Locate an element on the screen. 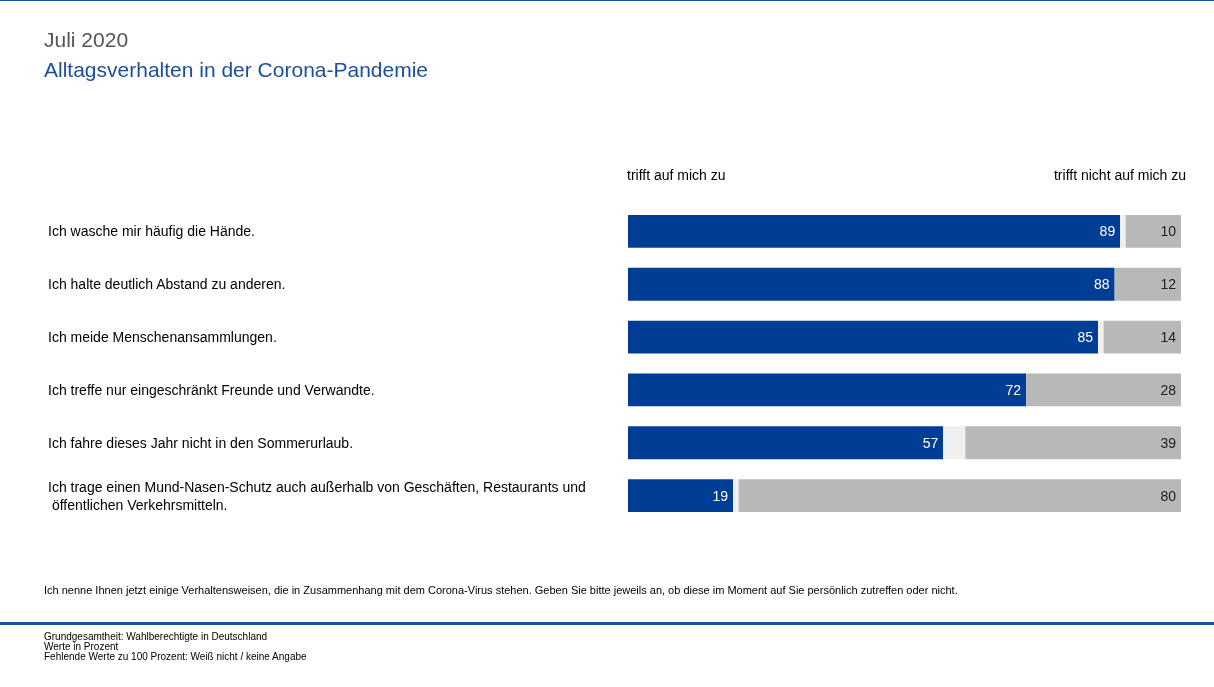  text: Fehlende Werte zu 100 Prozent: Weiß nicht / keine Angabe is located at coordinates (175, 656).